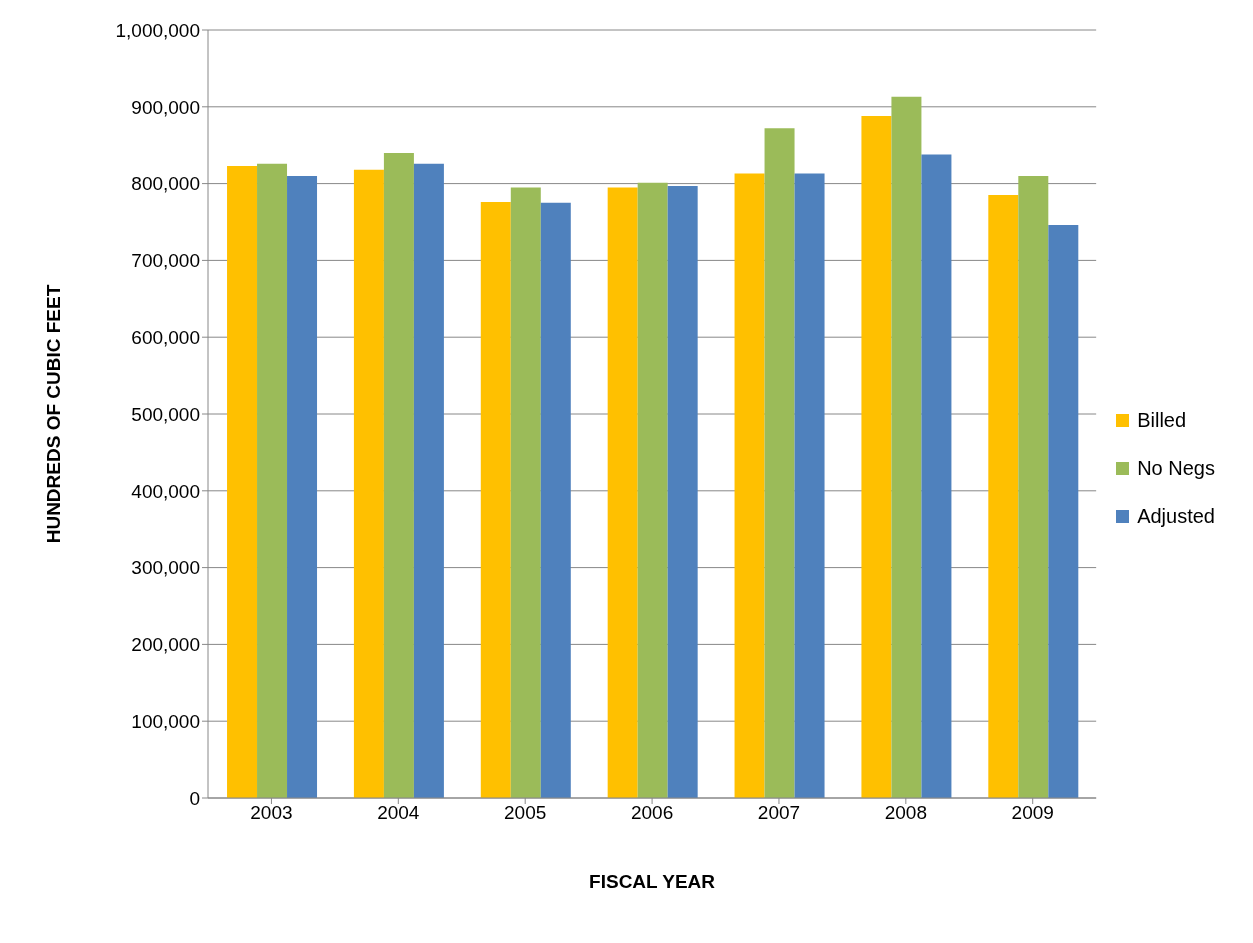 This screenshot has width=1253, height=943. What do you see at coordinates (1162, 420) in the screenshot?
I see `legend-label: Billed` at bounding box center [1162, 420].